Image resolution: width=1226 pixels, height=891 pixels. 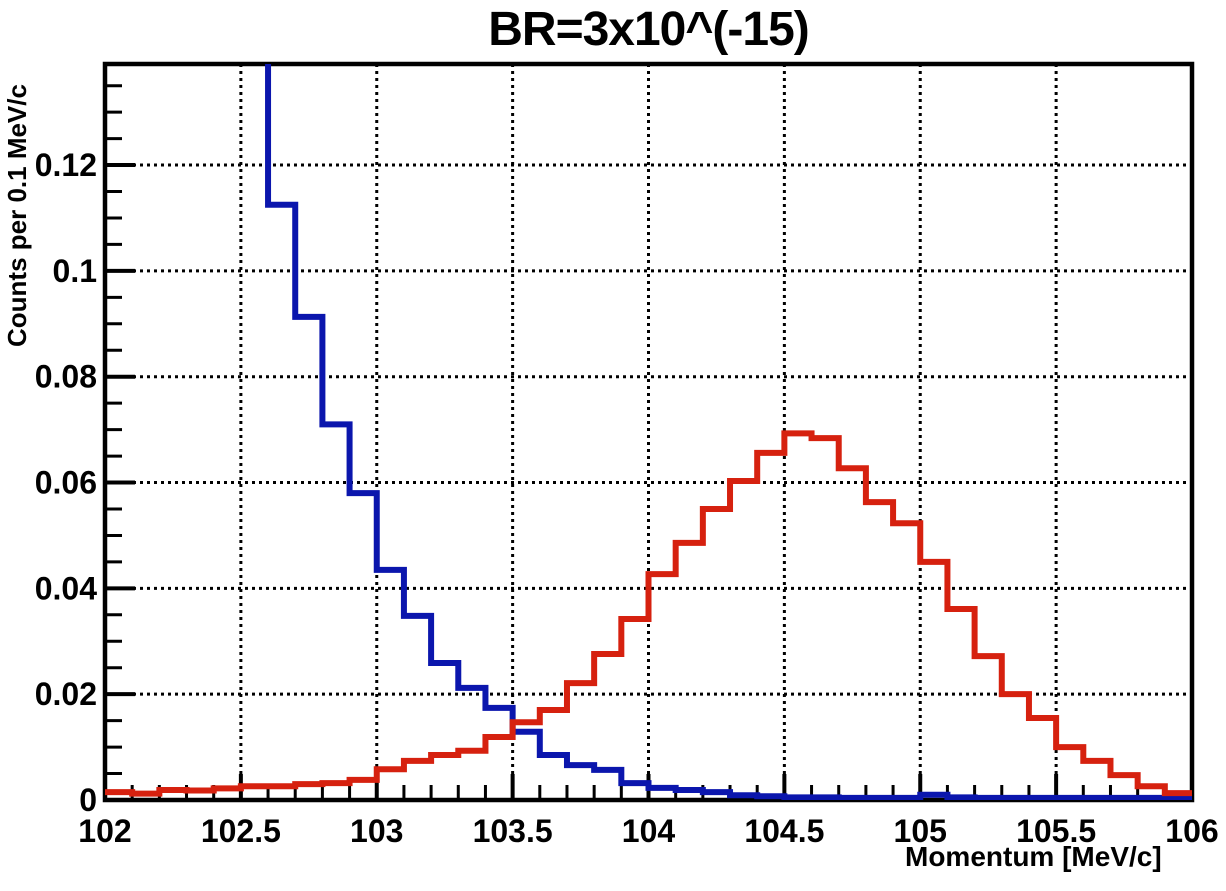 What do you see at coordinates (88, 800) in the screenshot?
I see `y-tick-label: 0` at bounding box center [88, 800].